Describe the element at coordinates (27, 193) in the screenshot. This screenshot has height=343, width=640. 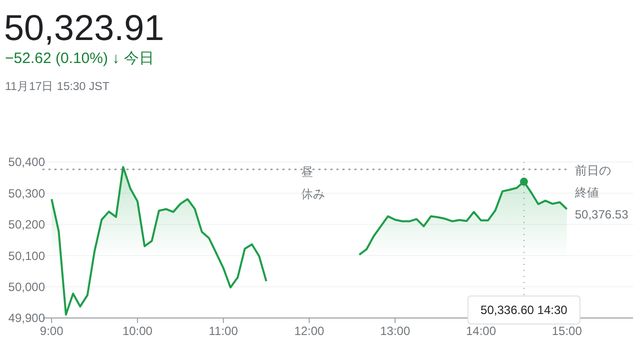
I see `y-tick-label: 50,300` at that location.